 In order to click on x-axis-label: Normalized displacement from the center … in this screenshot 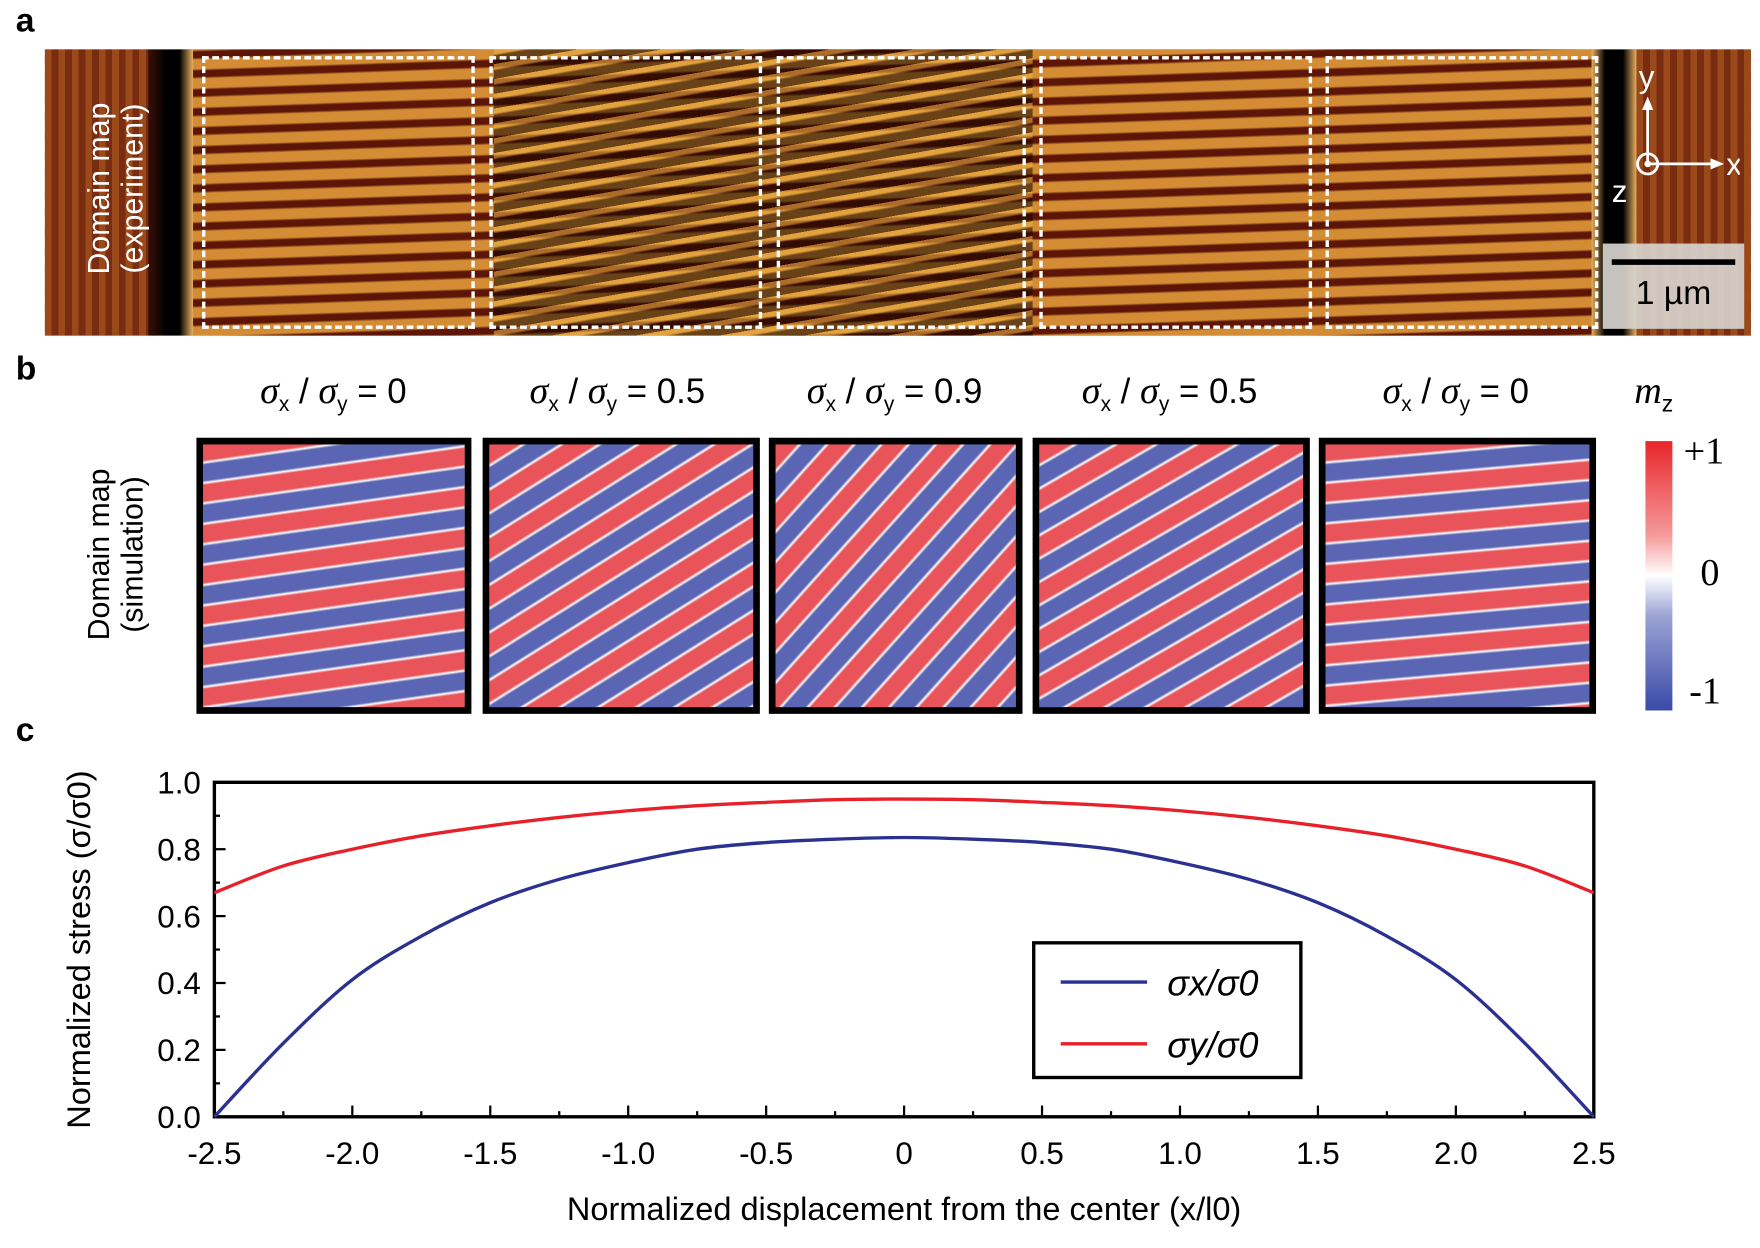, I will do `click(904, 1209)`.